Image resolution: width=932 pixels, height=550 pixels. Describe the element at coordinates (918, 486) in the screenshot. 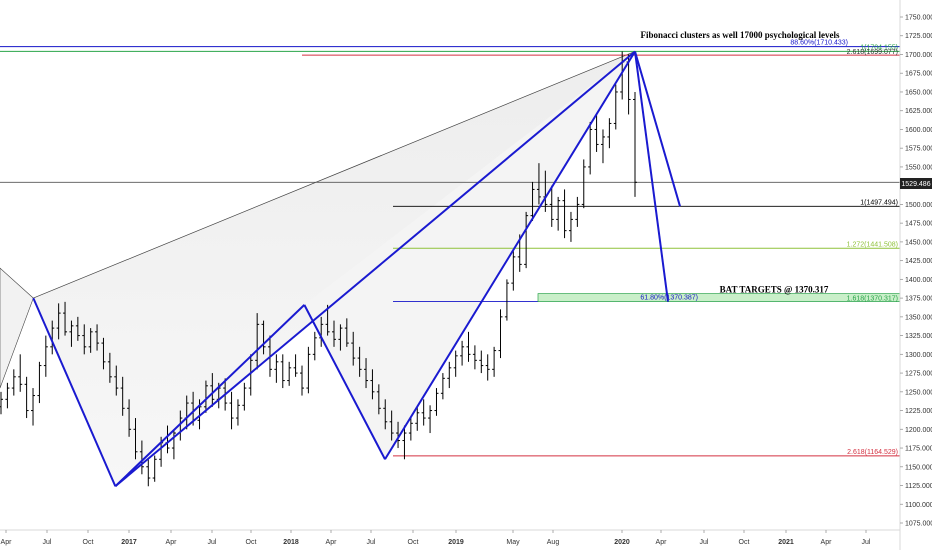

I see `price-tick-label: 1125.000` at that location.